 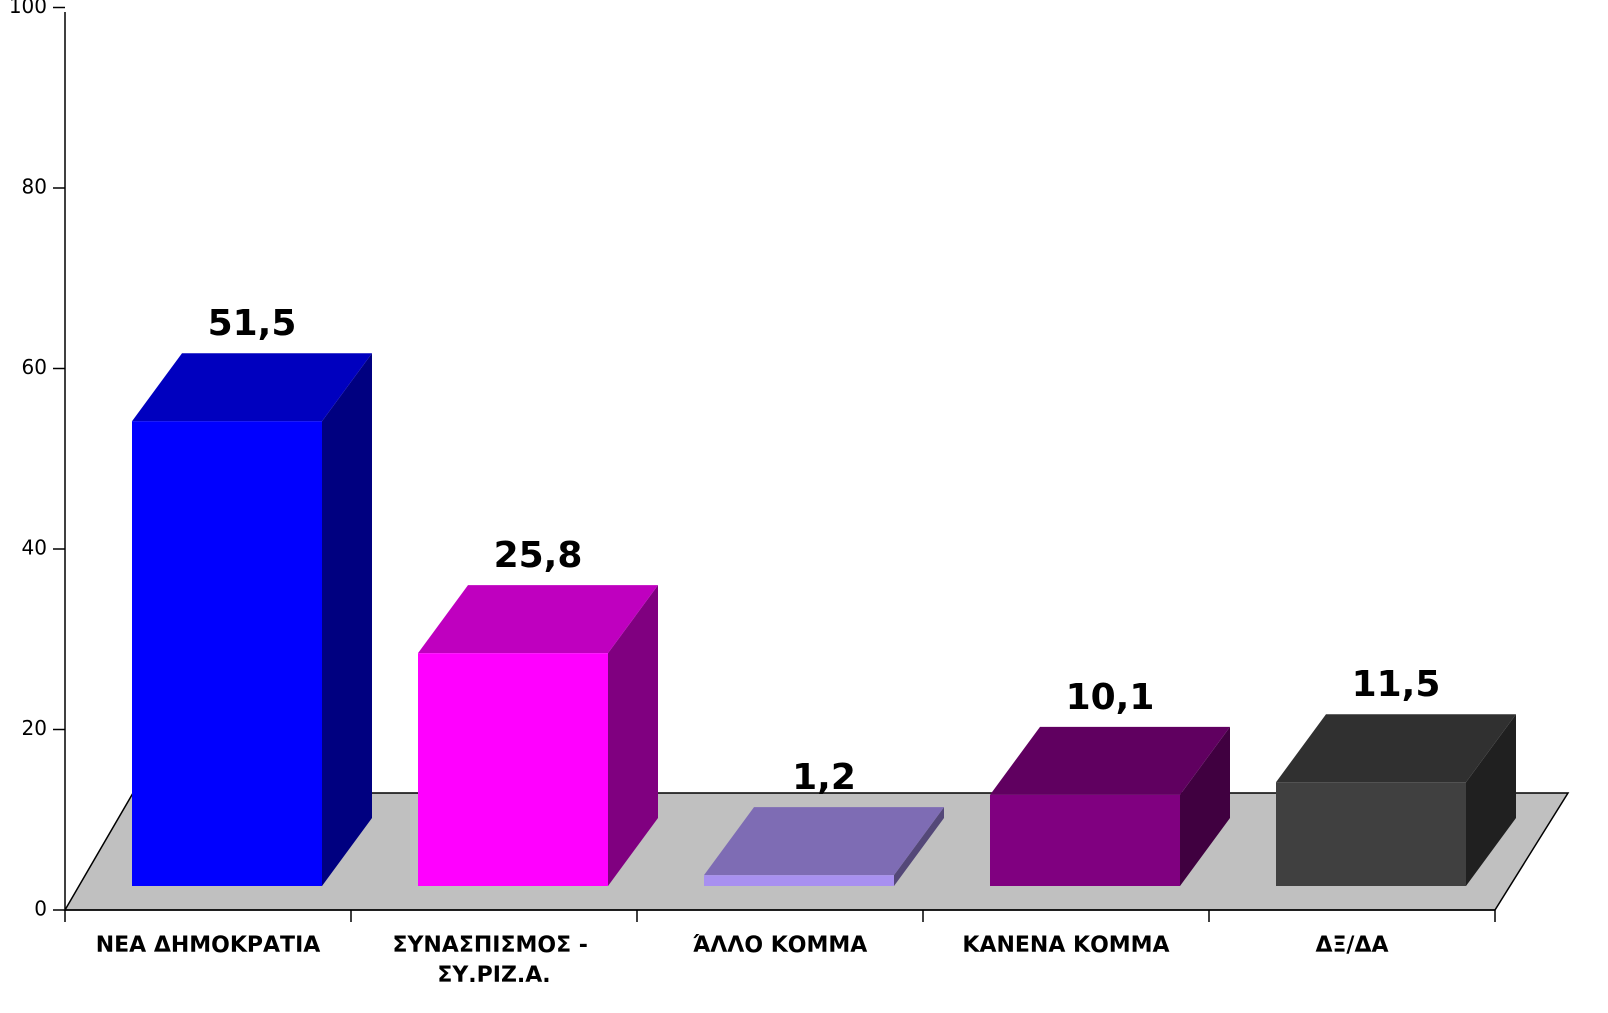 What do you see at coordinates (824, 777) in the screenshot?
I see `value-label: 1,2` at bounding box center [824, 777].